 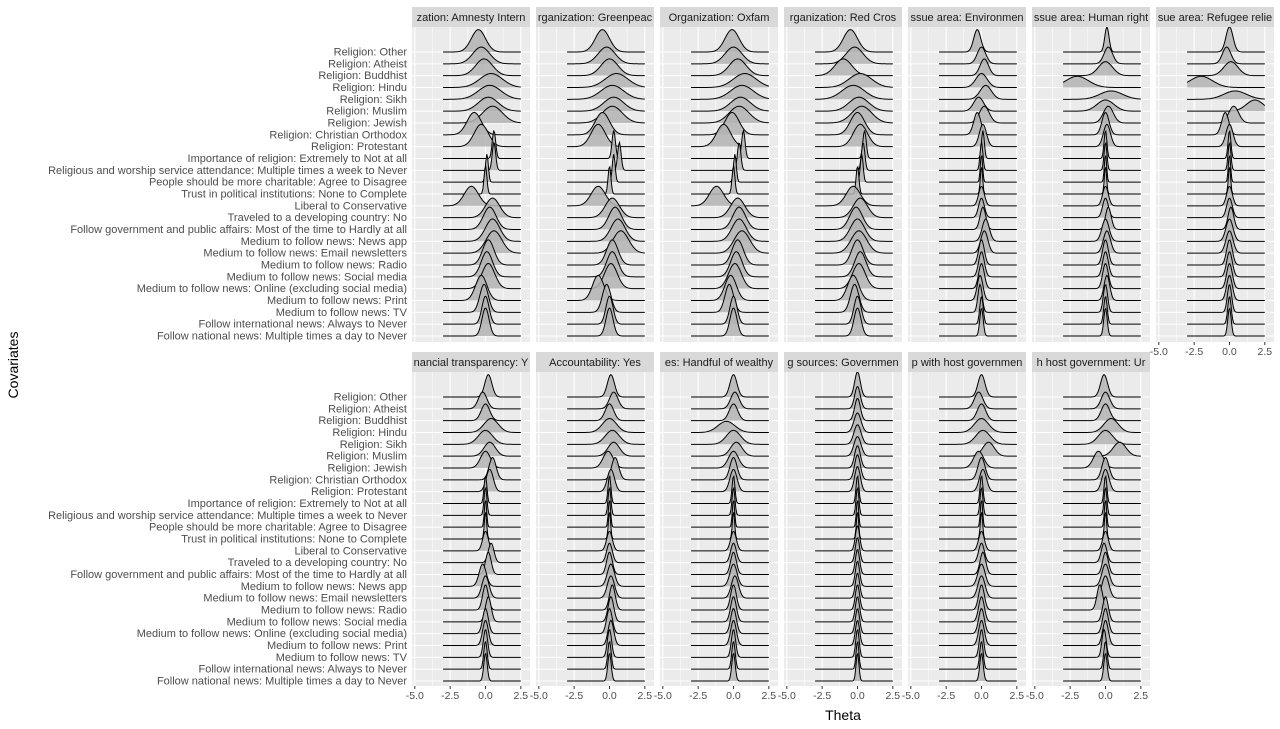 What do you see at coordinates (471, 529) in the screenshot?
I see `panel-background` at bounding box center [471, 529].